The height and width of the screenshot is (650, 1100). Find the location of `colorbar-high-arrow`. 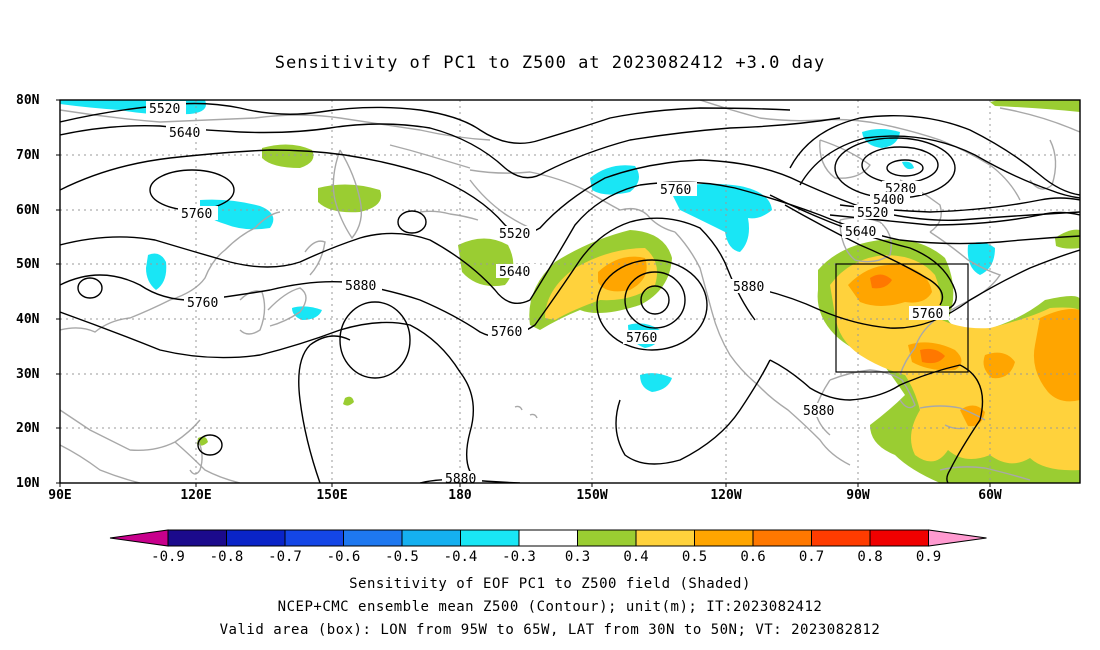

colorbar-high-arrow is located at coordinates (957, 538).